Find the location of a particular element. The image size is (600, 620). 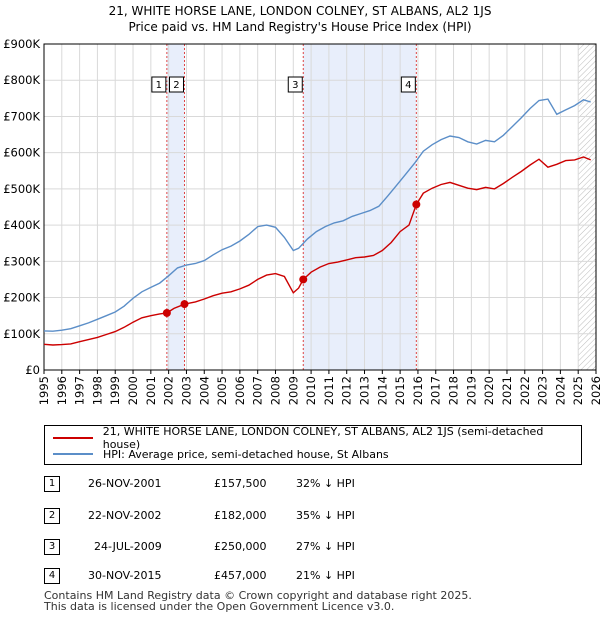

x-tick-label: 2007 is located at coordinates (258, 390).